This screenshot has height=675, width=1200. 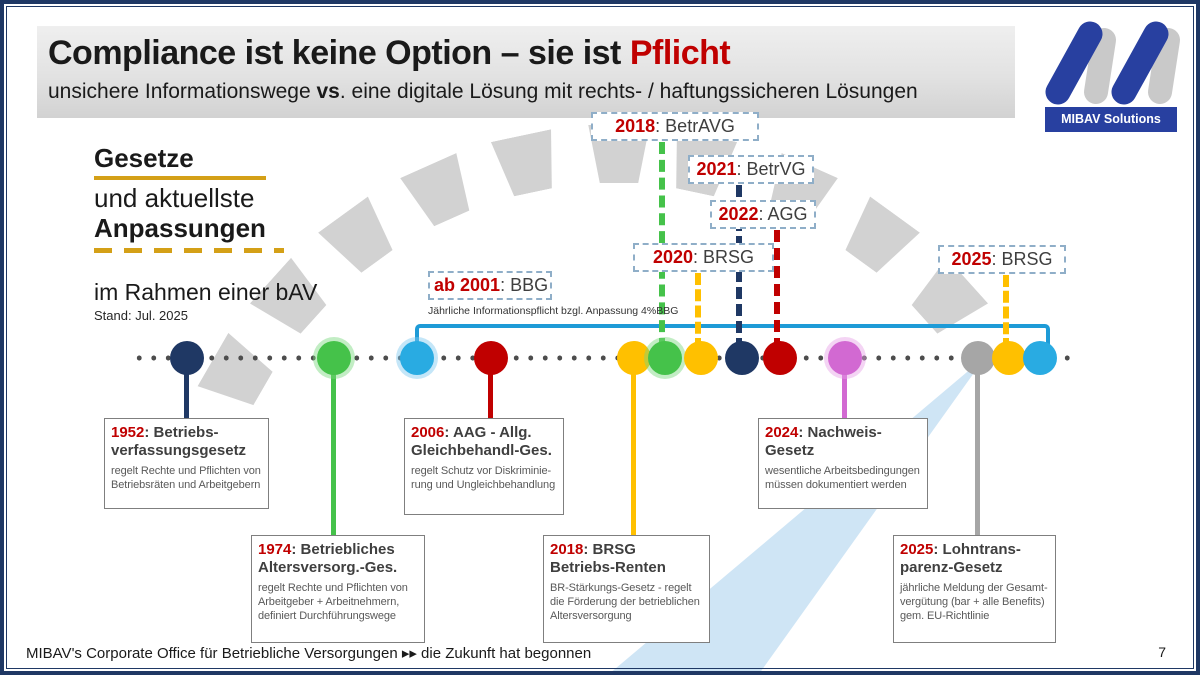 What do you see at coordinates (836, 484) in the screenshot?
I see `event-body-line: müssen dokumentiert werden` at bounding box center [836, 484].